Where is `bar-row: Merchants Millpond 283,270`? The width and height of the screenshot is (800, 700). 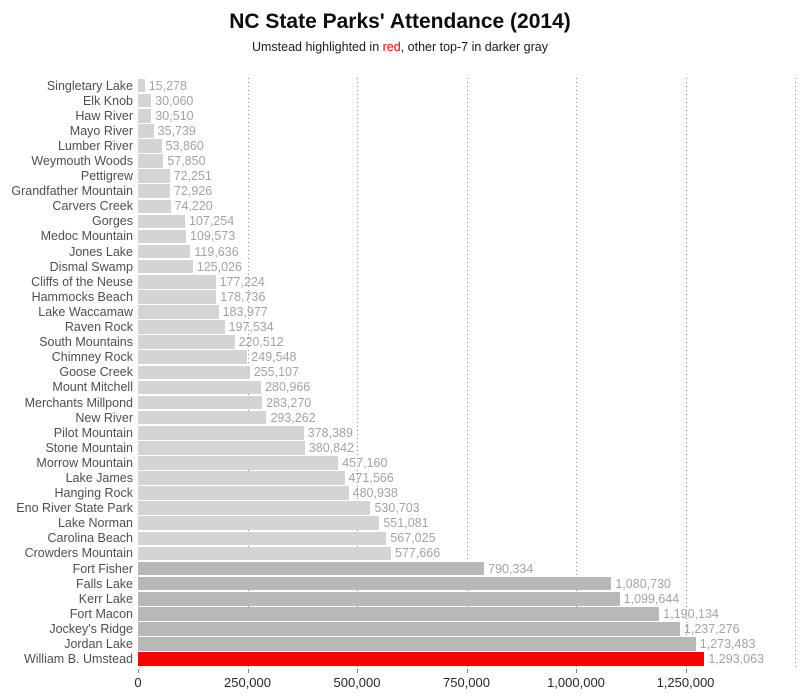 bar-row: Merchants Millpond 283,270 is located at coordinates (400, 402).